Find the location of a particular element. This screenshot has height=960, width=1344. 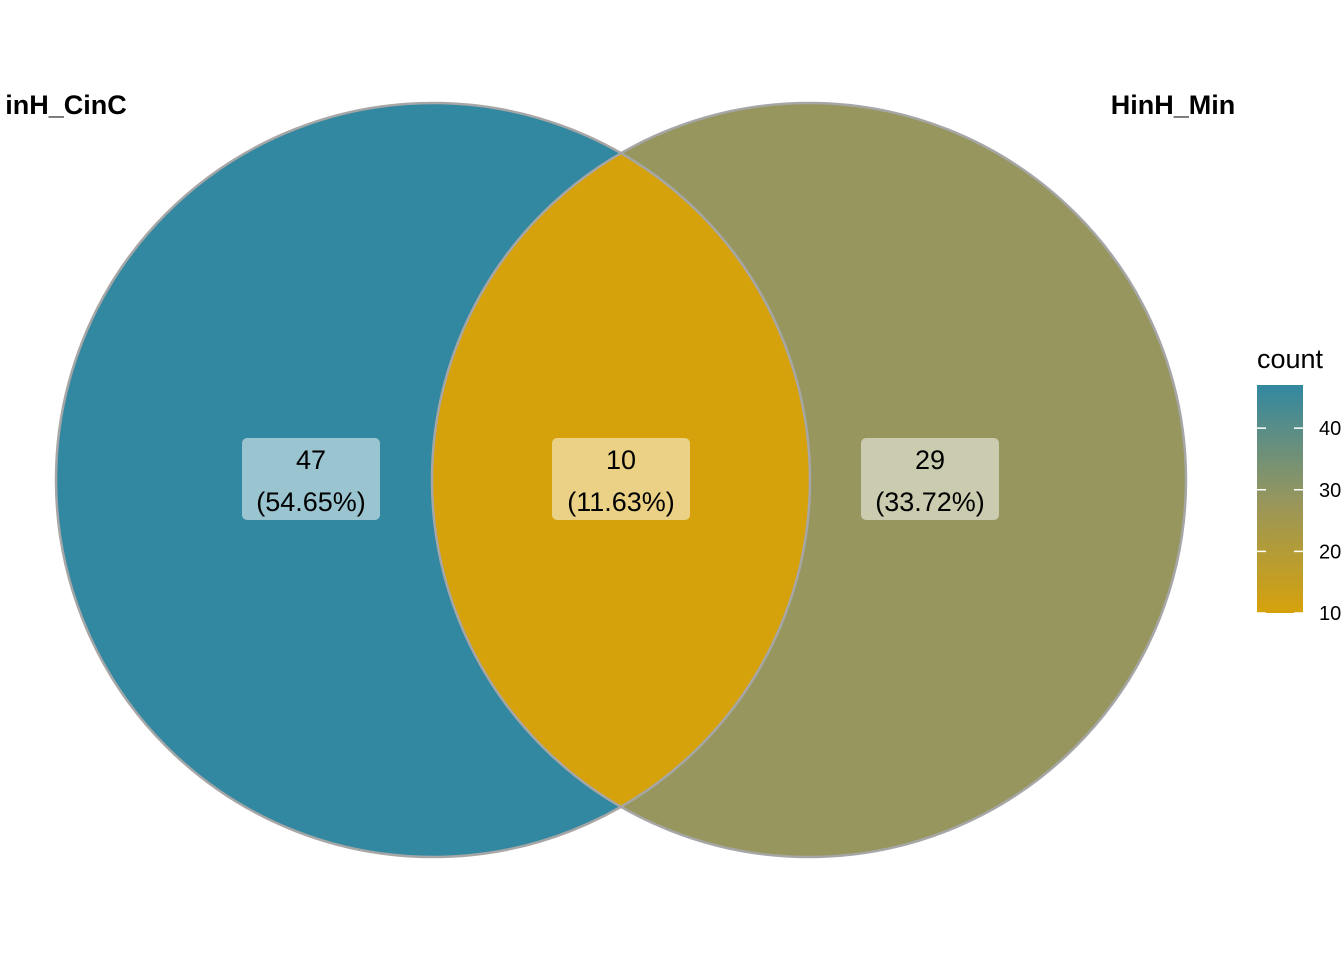

legend-tick-label: 30 is located at coordinates (1330, 491).